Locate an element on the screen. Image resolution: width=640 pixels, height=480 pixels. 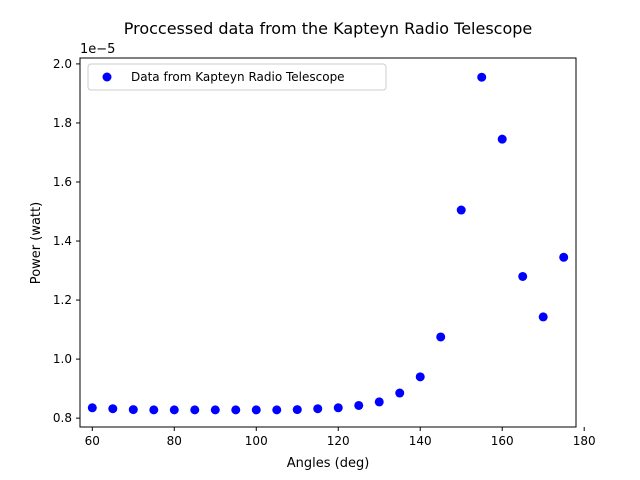
legend-box is located at coordinates (237, 77).